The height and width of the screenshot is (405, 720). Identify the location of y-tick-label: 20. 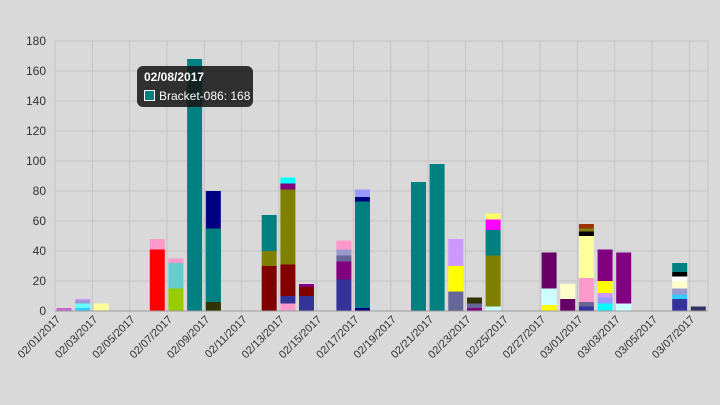
(40, 281).